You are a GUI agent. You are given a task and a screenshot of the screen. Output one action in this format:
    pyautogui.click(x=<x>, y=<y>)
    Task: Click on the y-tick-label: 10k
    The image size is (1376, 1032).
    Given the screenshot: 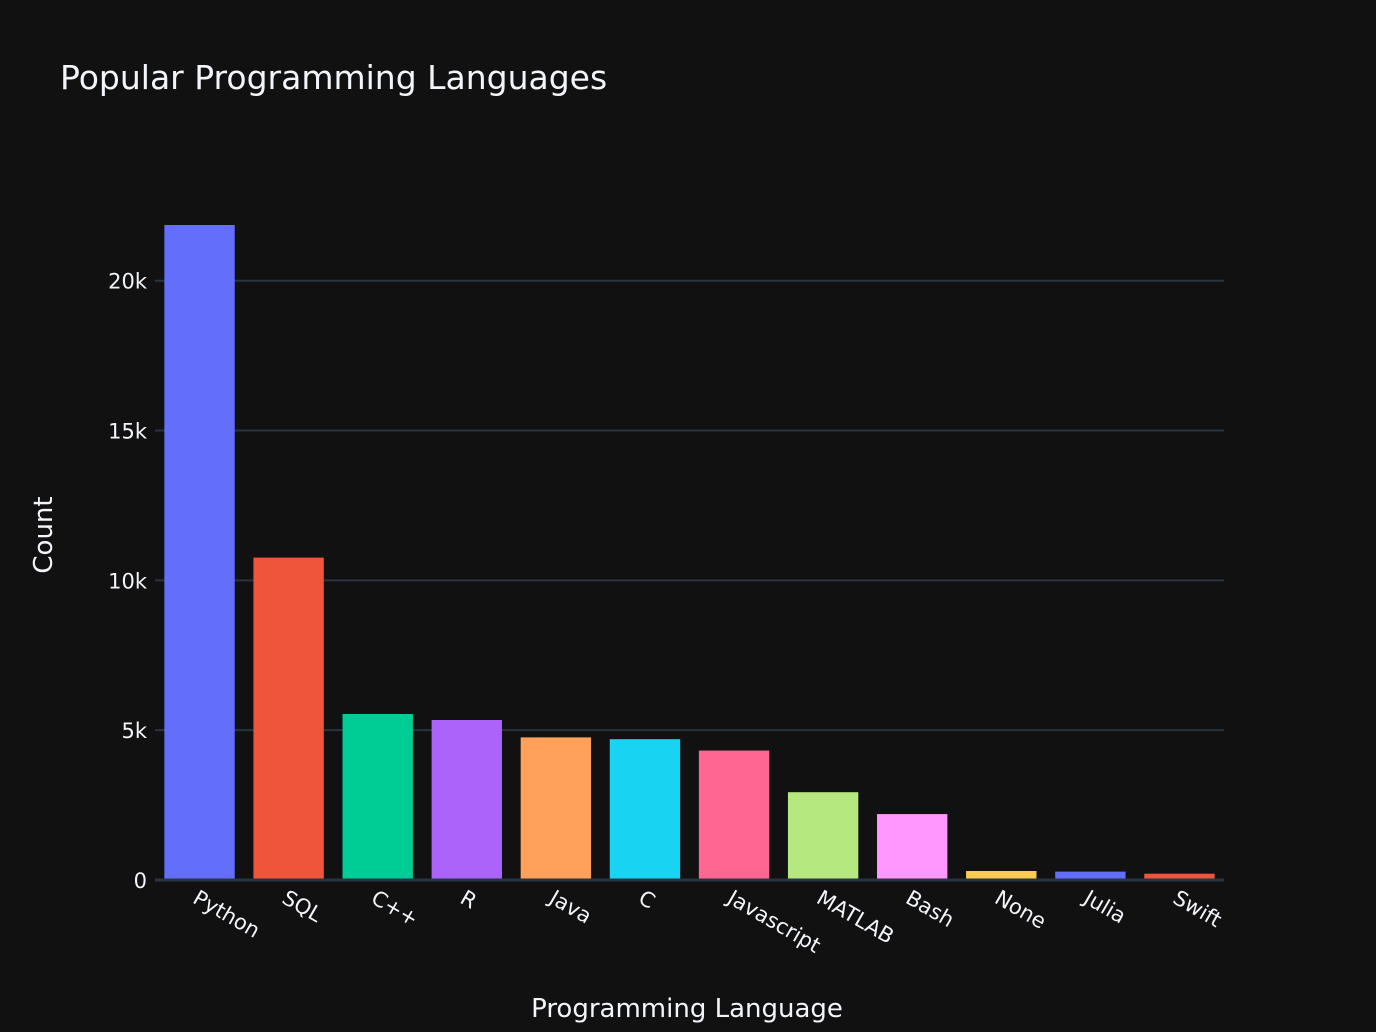 What is the action you would take?
    pyautogui.click(x=128, y=581)
    